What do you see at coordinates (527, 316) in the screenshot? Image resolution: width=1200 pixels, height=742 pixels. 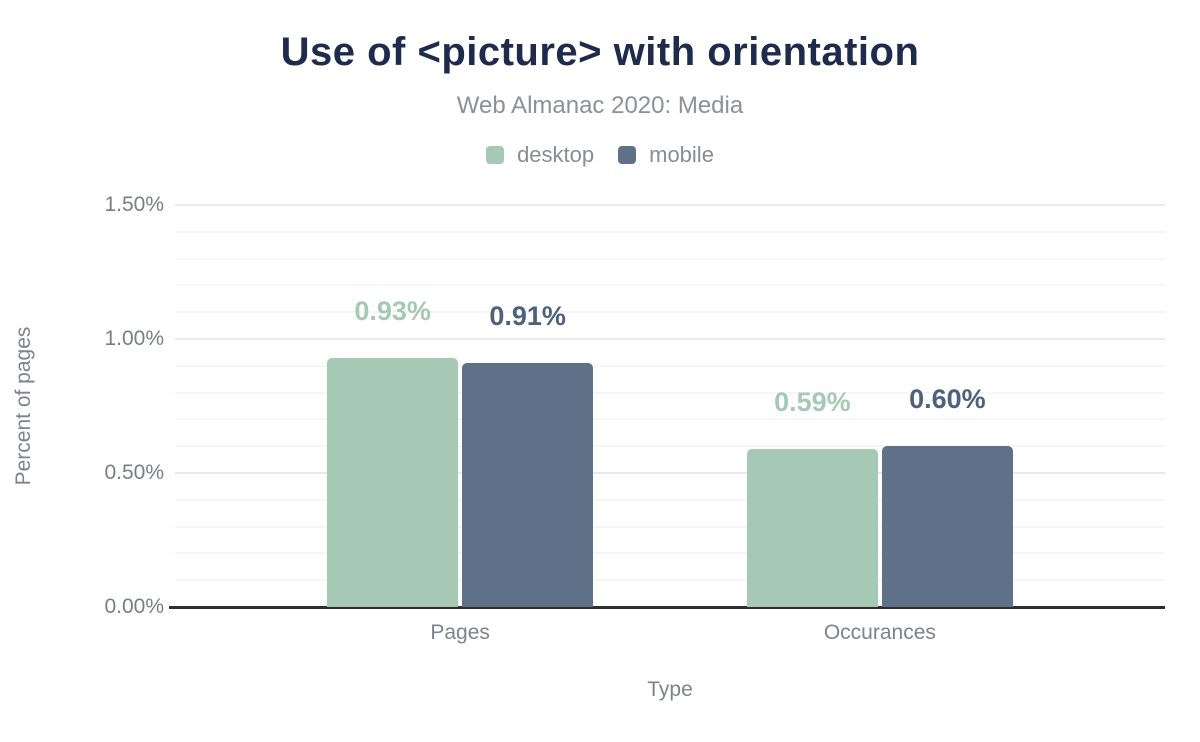 I see `value-label-mobile-pages: 0.91%` at bounding box center [527, 316].